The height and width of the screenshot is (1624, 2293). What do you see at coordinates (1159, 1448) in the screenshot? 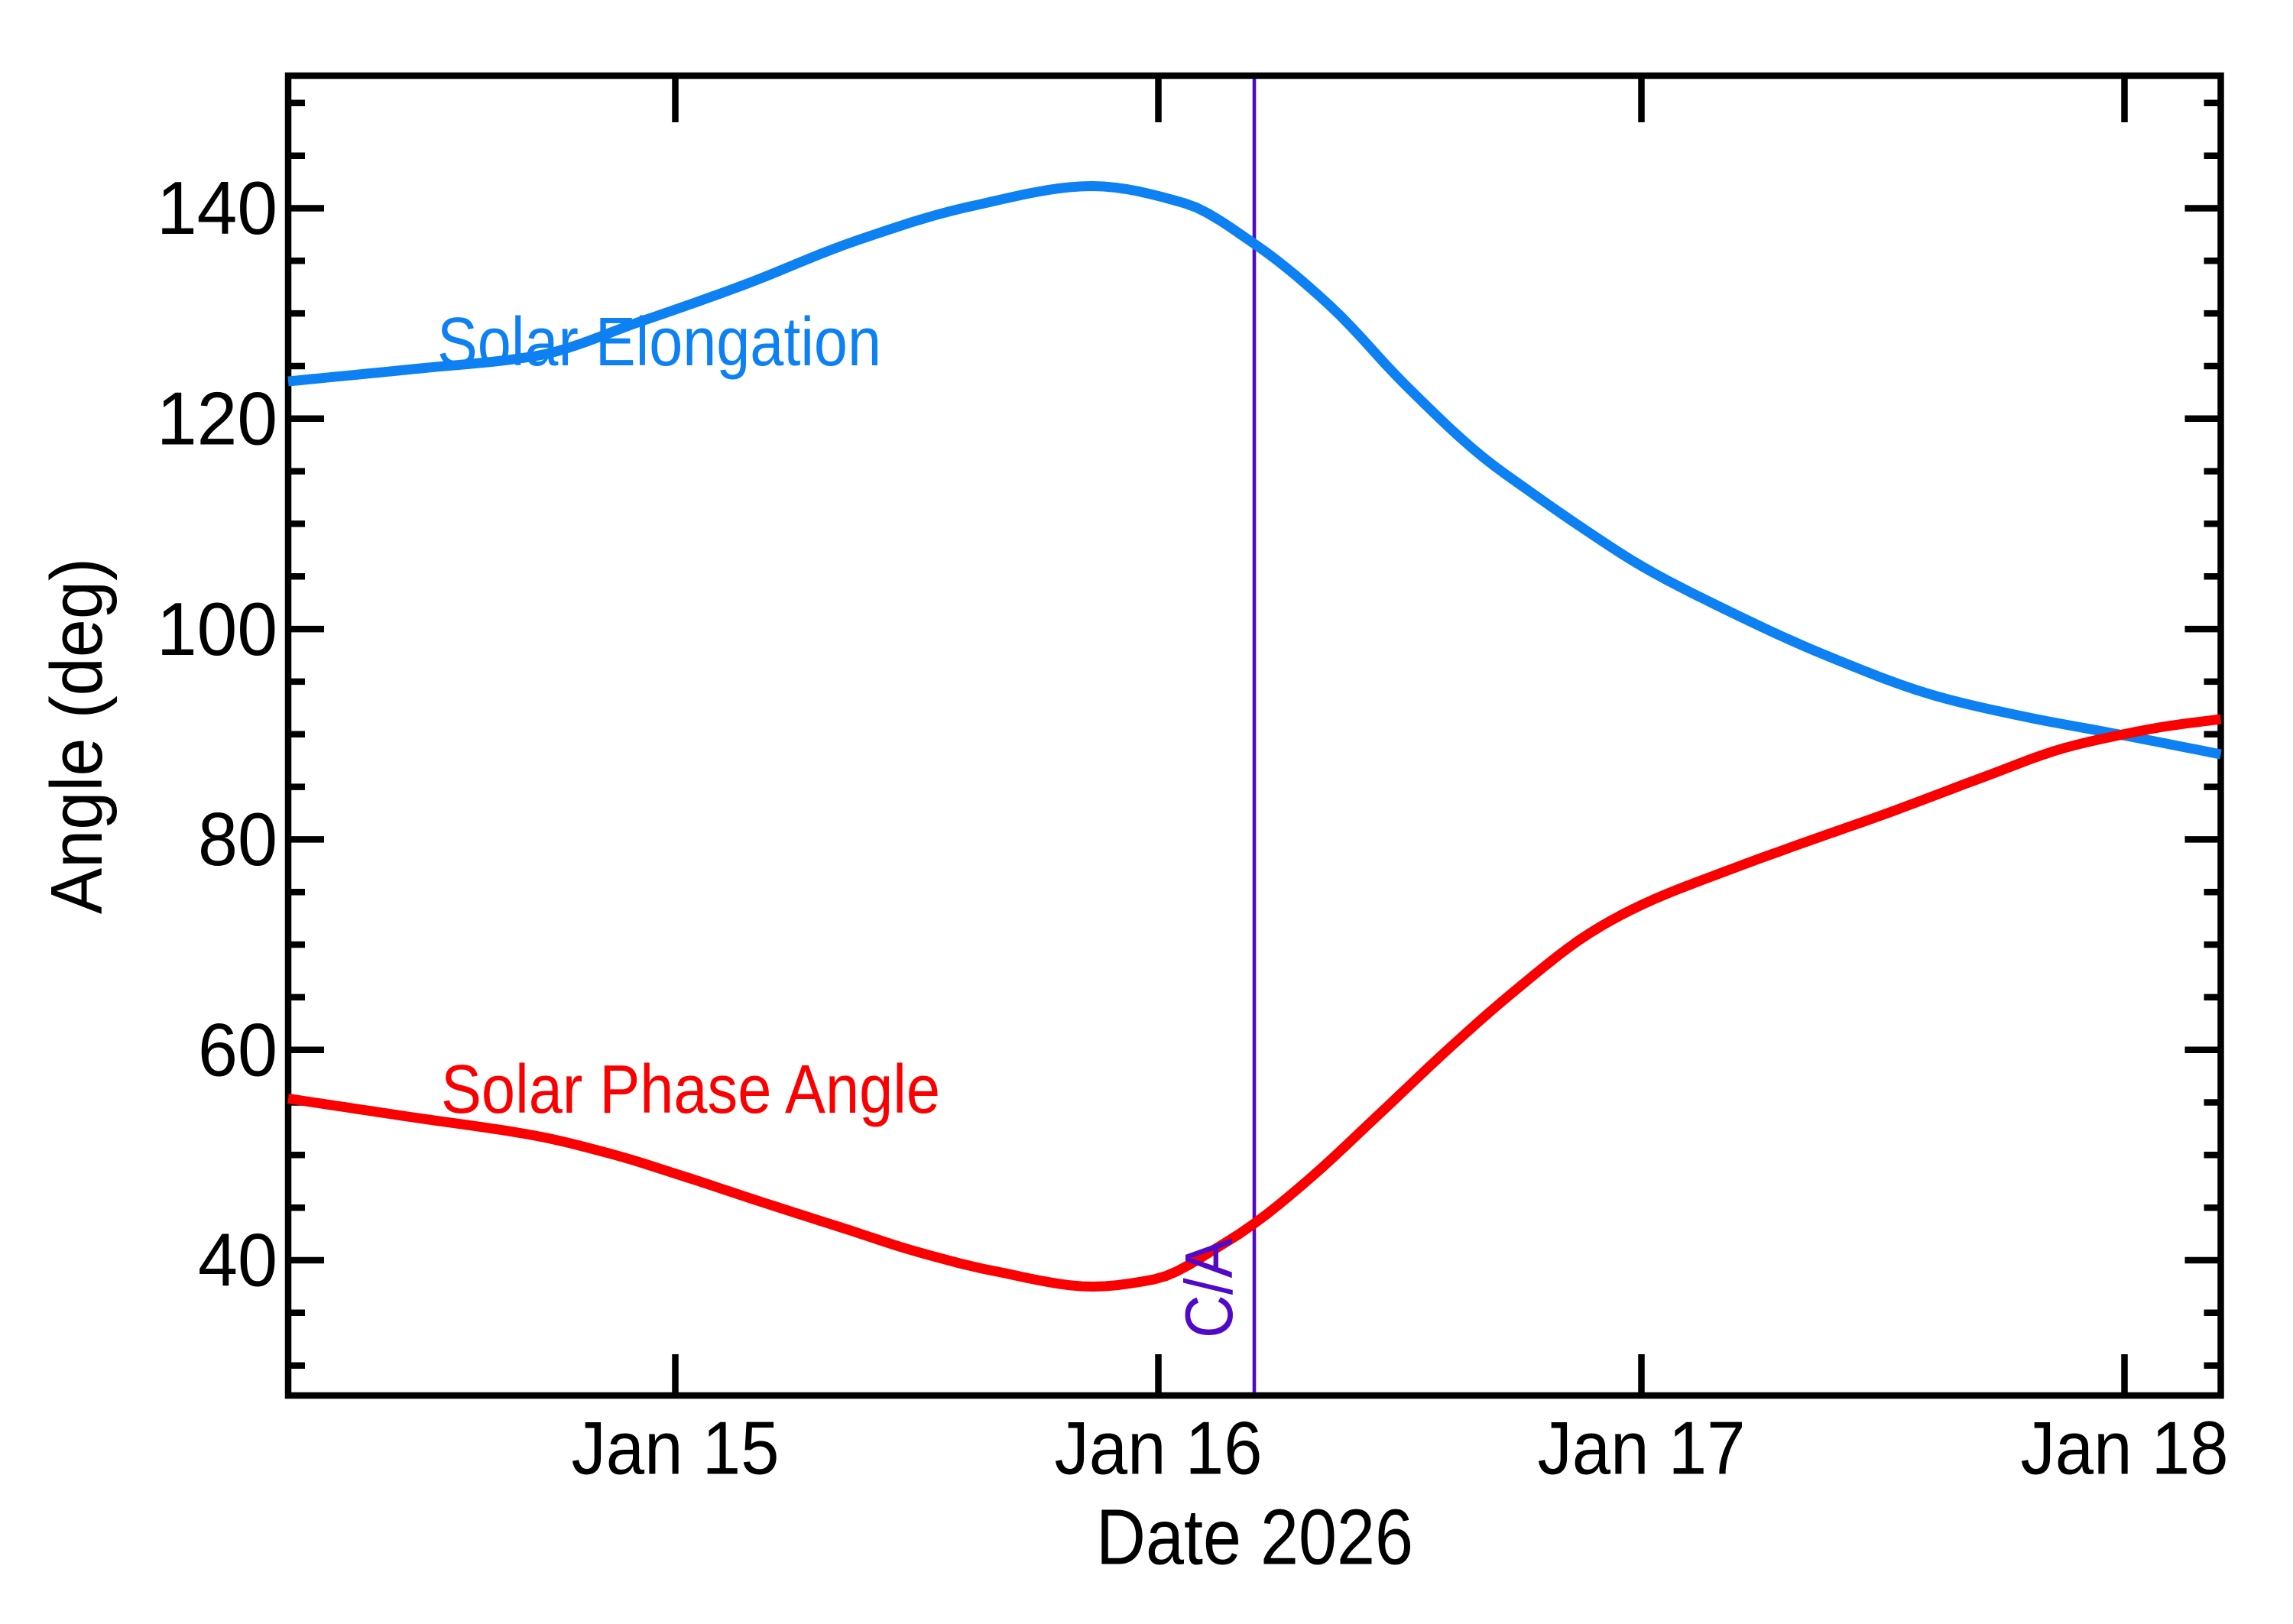
I see `svg-text: Jan 16` at bounding box center [1159, 1448].